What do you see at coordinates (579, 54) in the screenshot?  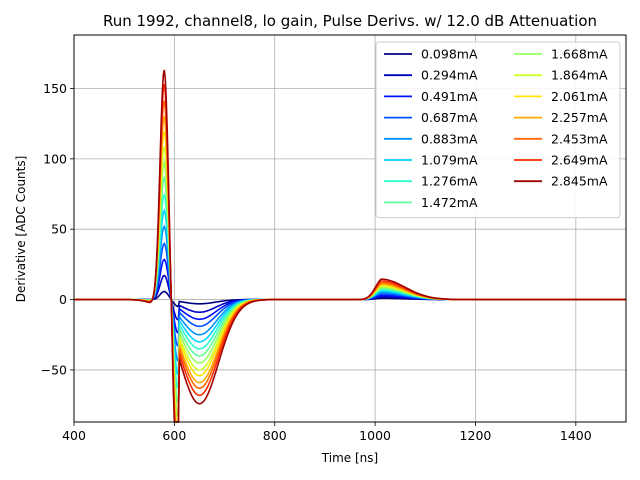 I see `legend-entry: 1.668mA` at bounding box center [579, 54].